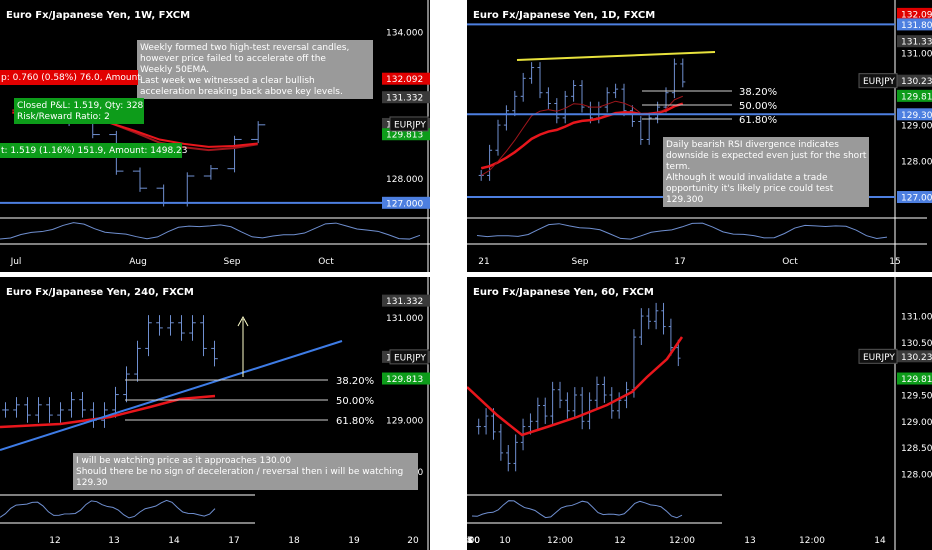 The height and width of the screenshot is (550, 932). I want to click on chart-title: Euro Fx/Japanese Yen, 60, FXCM, so click(563, 292).